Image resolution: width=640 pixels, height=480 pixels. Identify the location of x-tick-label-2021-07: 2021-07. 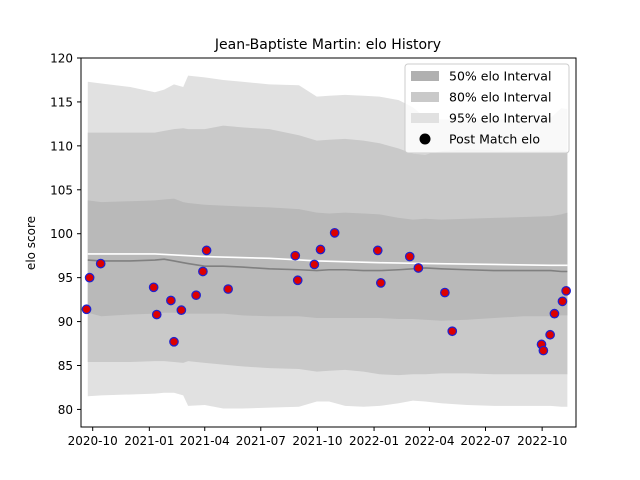
(261, 441).